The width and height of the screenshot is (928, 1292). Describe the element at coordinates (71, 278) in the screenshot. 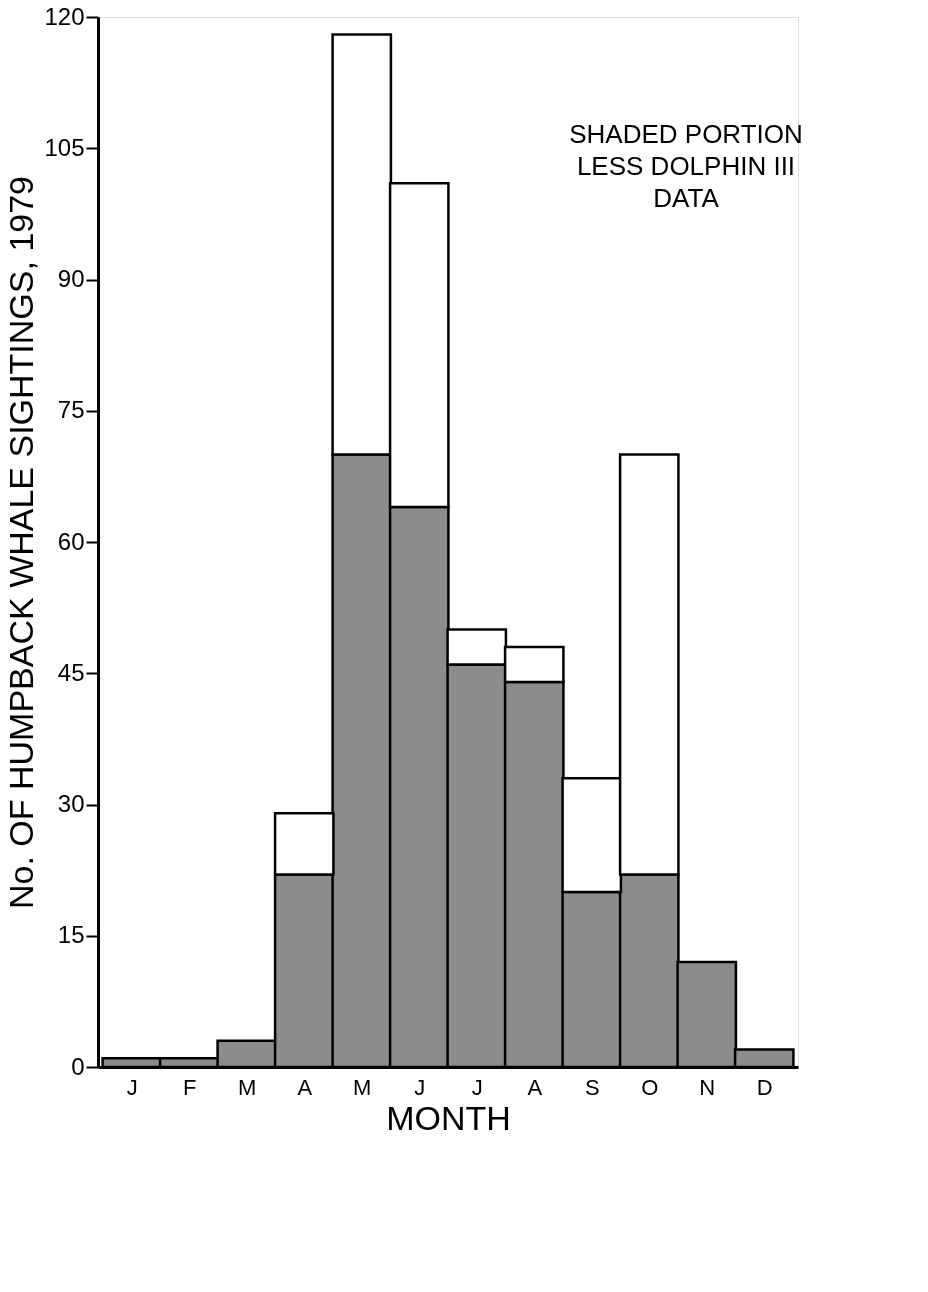

I see `y-tick-label: 90` at that location.